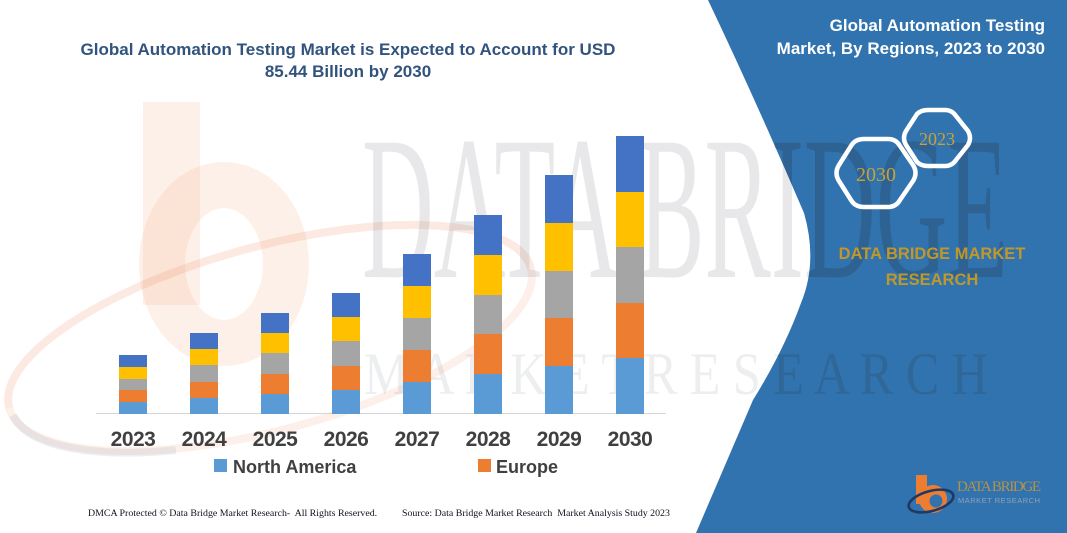 This screenshot has width=1067, height=533. I want to click on svg-text: MARKET RESEARCH, so click(999, 500).